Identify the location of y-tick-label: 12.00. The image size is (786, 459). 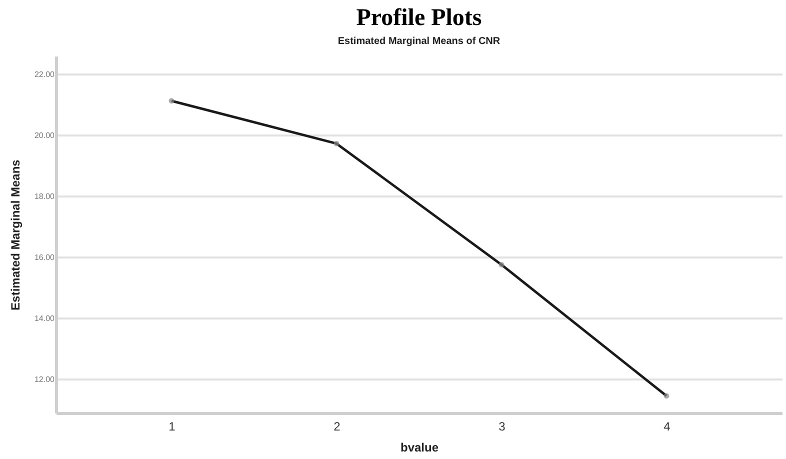
(45, 379).